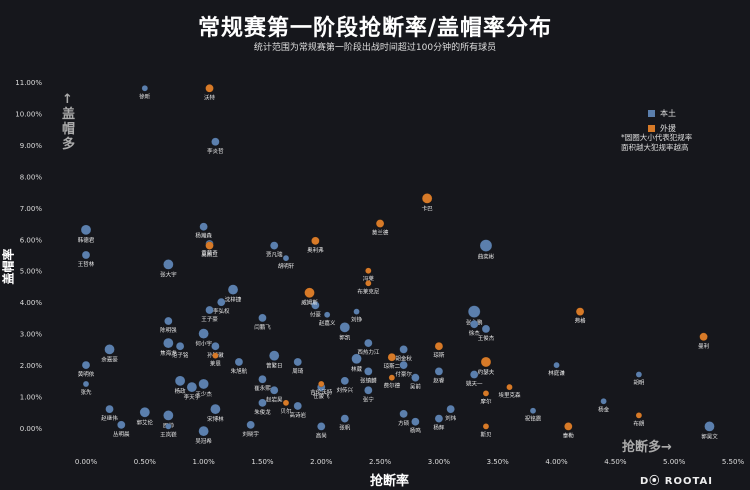  Describe the element at coordinates (428, 208) in the screenshot. I see `point-label: 卡巴` at that location.